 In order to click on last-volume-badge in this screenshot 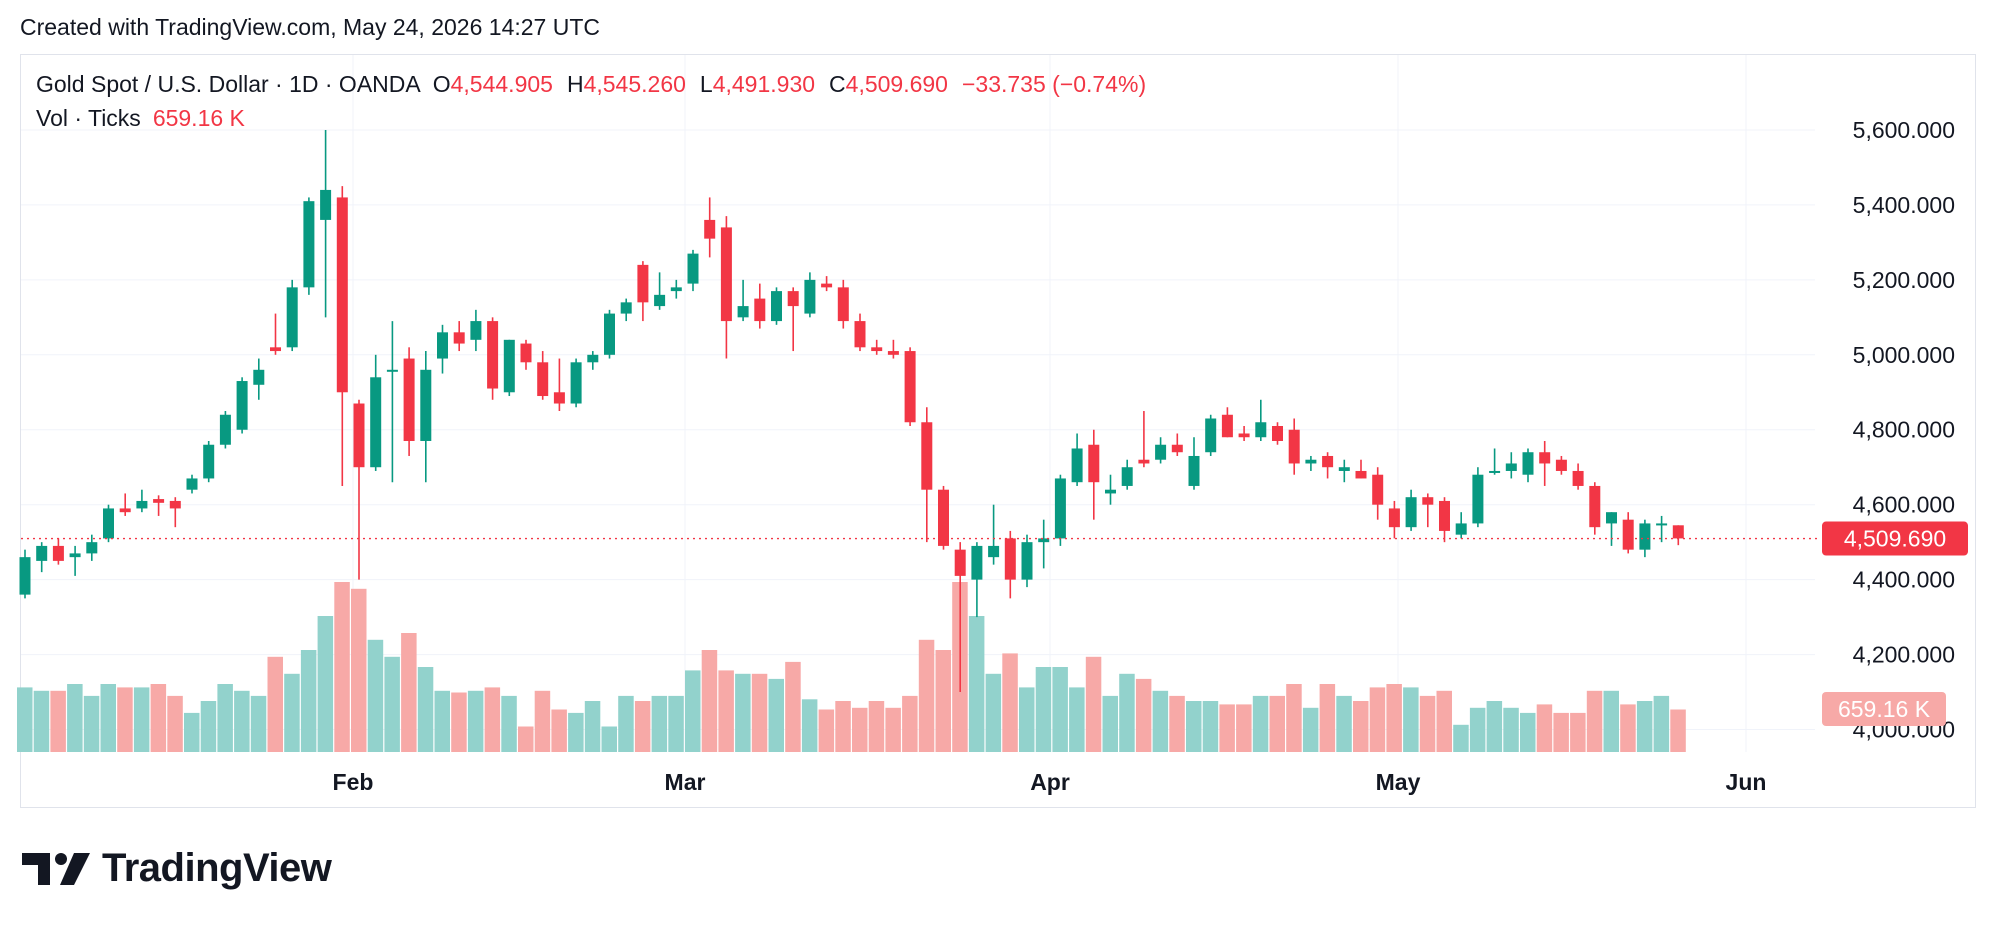, I will do `click(1884, 709)`.